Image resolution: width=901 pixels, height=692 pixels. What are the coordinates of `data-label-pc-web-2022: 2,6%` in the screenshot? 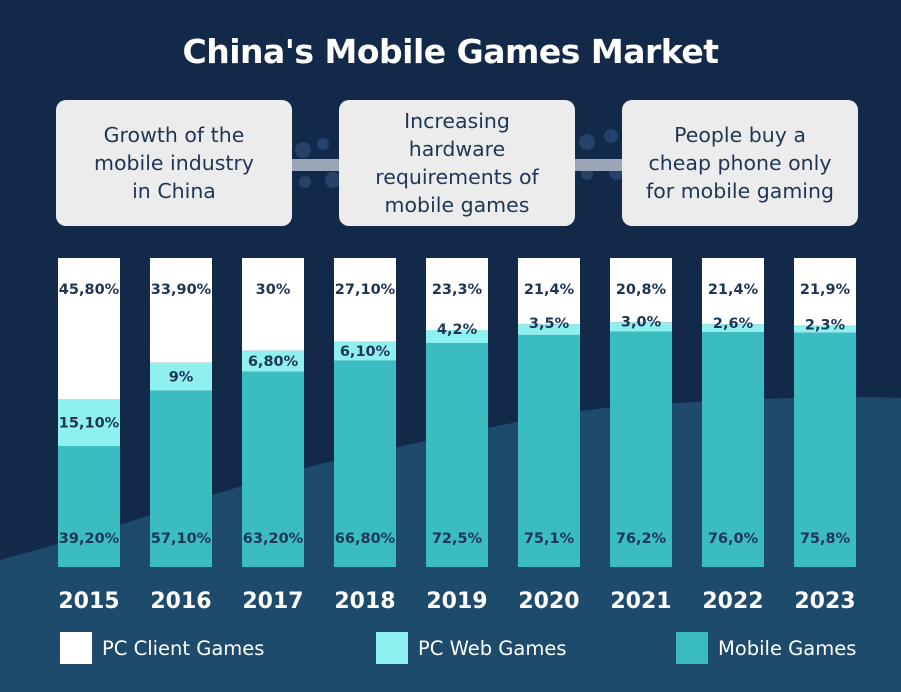 It's located at (733, 324).